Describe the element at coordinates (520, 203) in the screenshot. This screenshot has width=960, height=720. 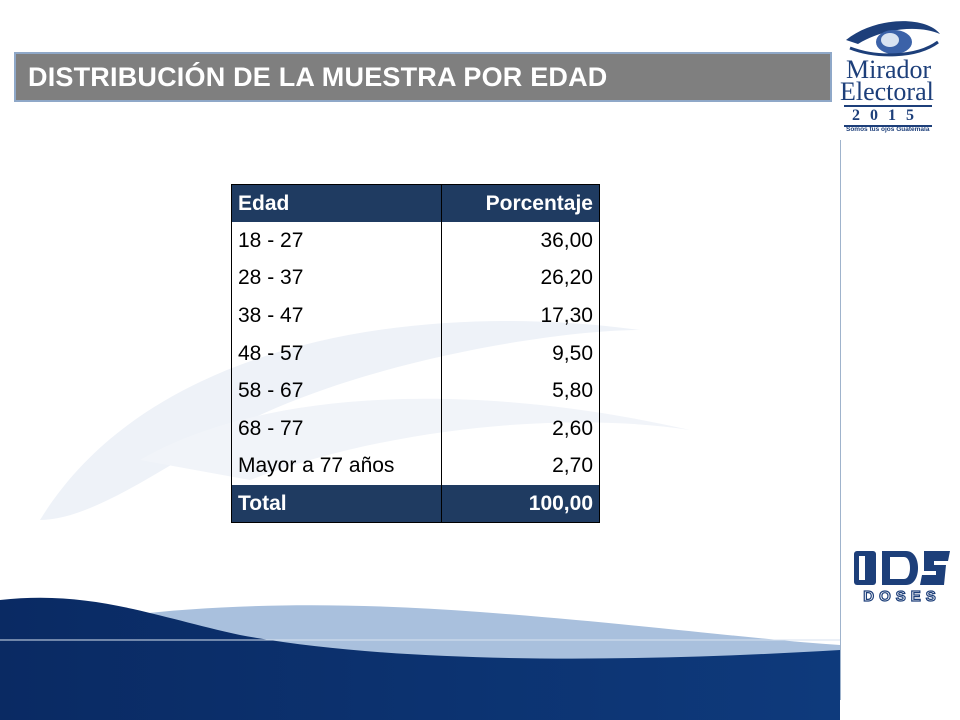
I see `header-porcentaje: Porcentaje` at that location.